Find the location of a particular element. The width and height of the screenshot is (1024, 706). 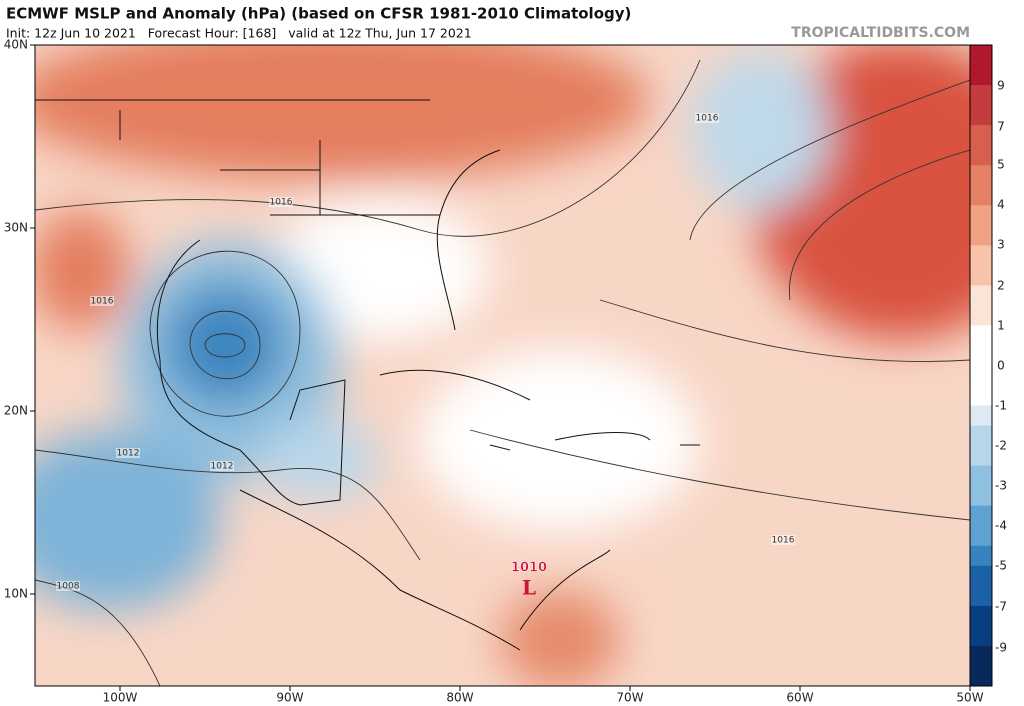

lon-label: 90W is located at coordinates (289, 698).